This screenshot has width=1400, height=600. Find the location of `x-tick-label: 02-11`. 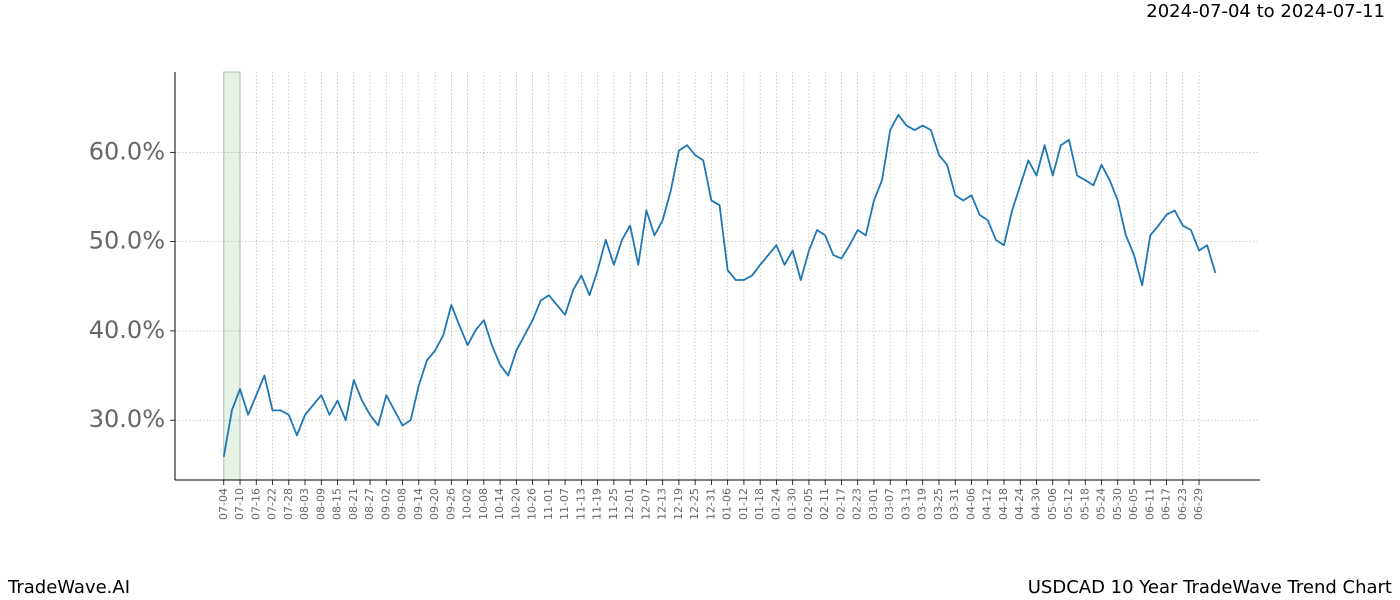

x-tick-label: 02-11 is located at coordinates (824, 504).